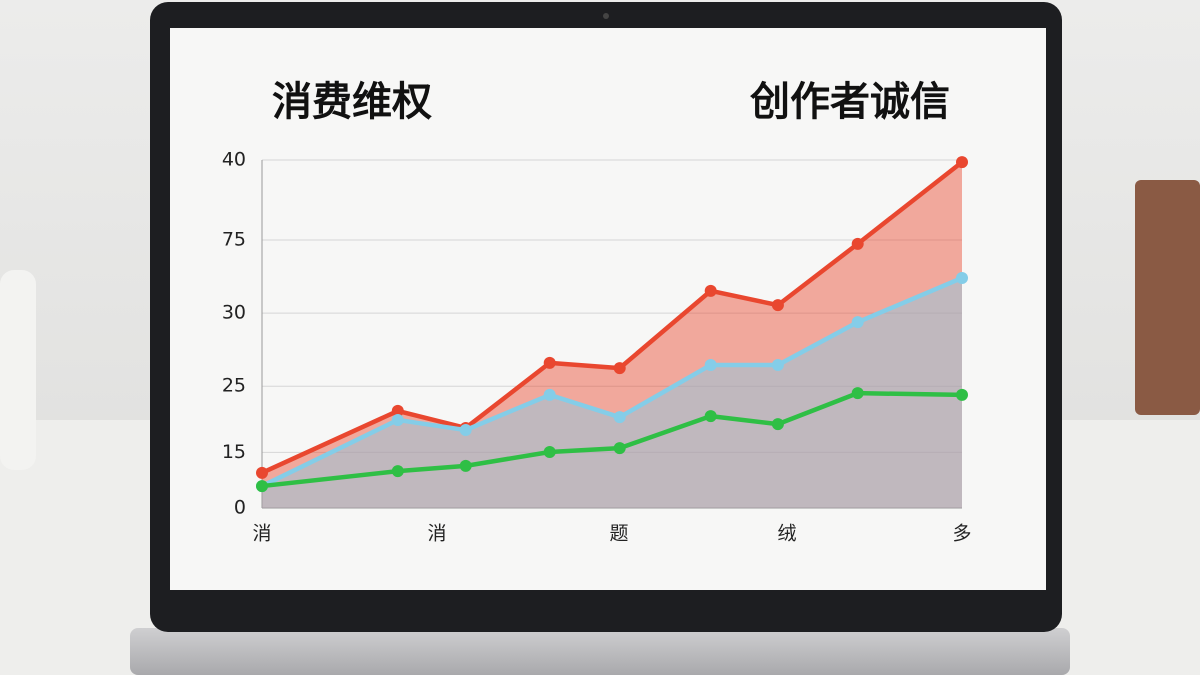 The width and height of the screenshot is (1200, 675). Describe the element at coordinates (850, 102) in the screenshot. I see `chart-subtitle: 创作者诚信` at that location.